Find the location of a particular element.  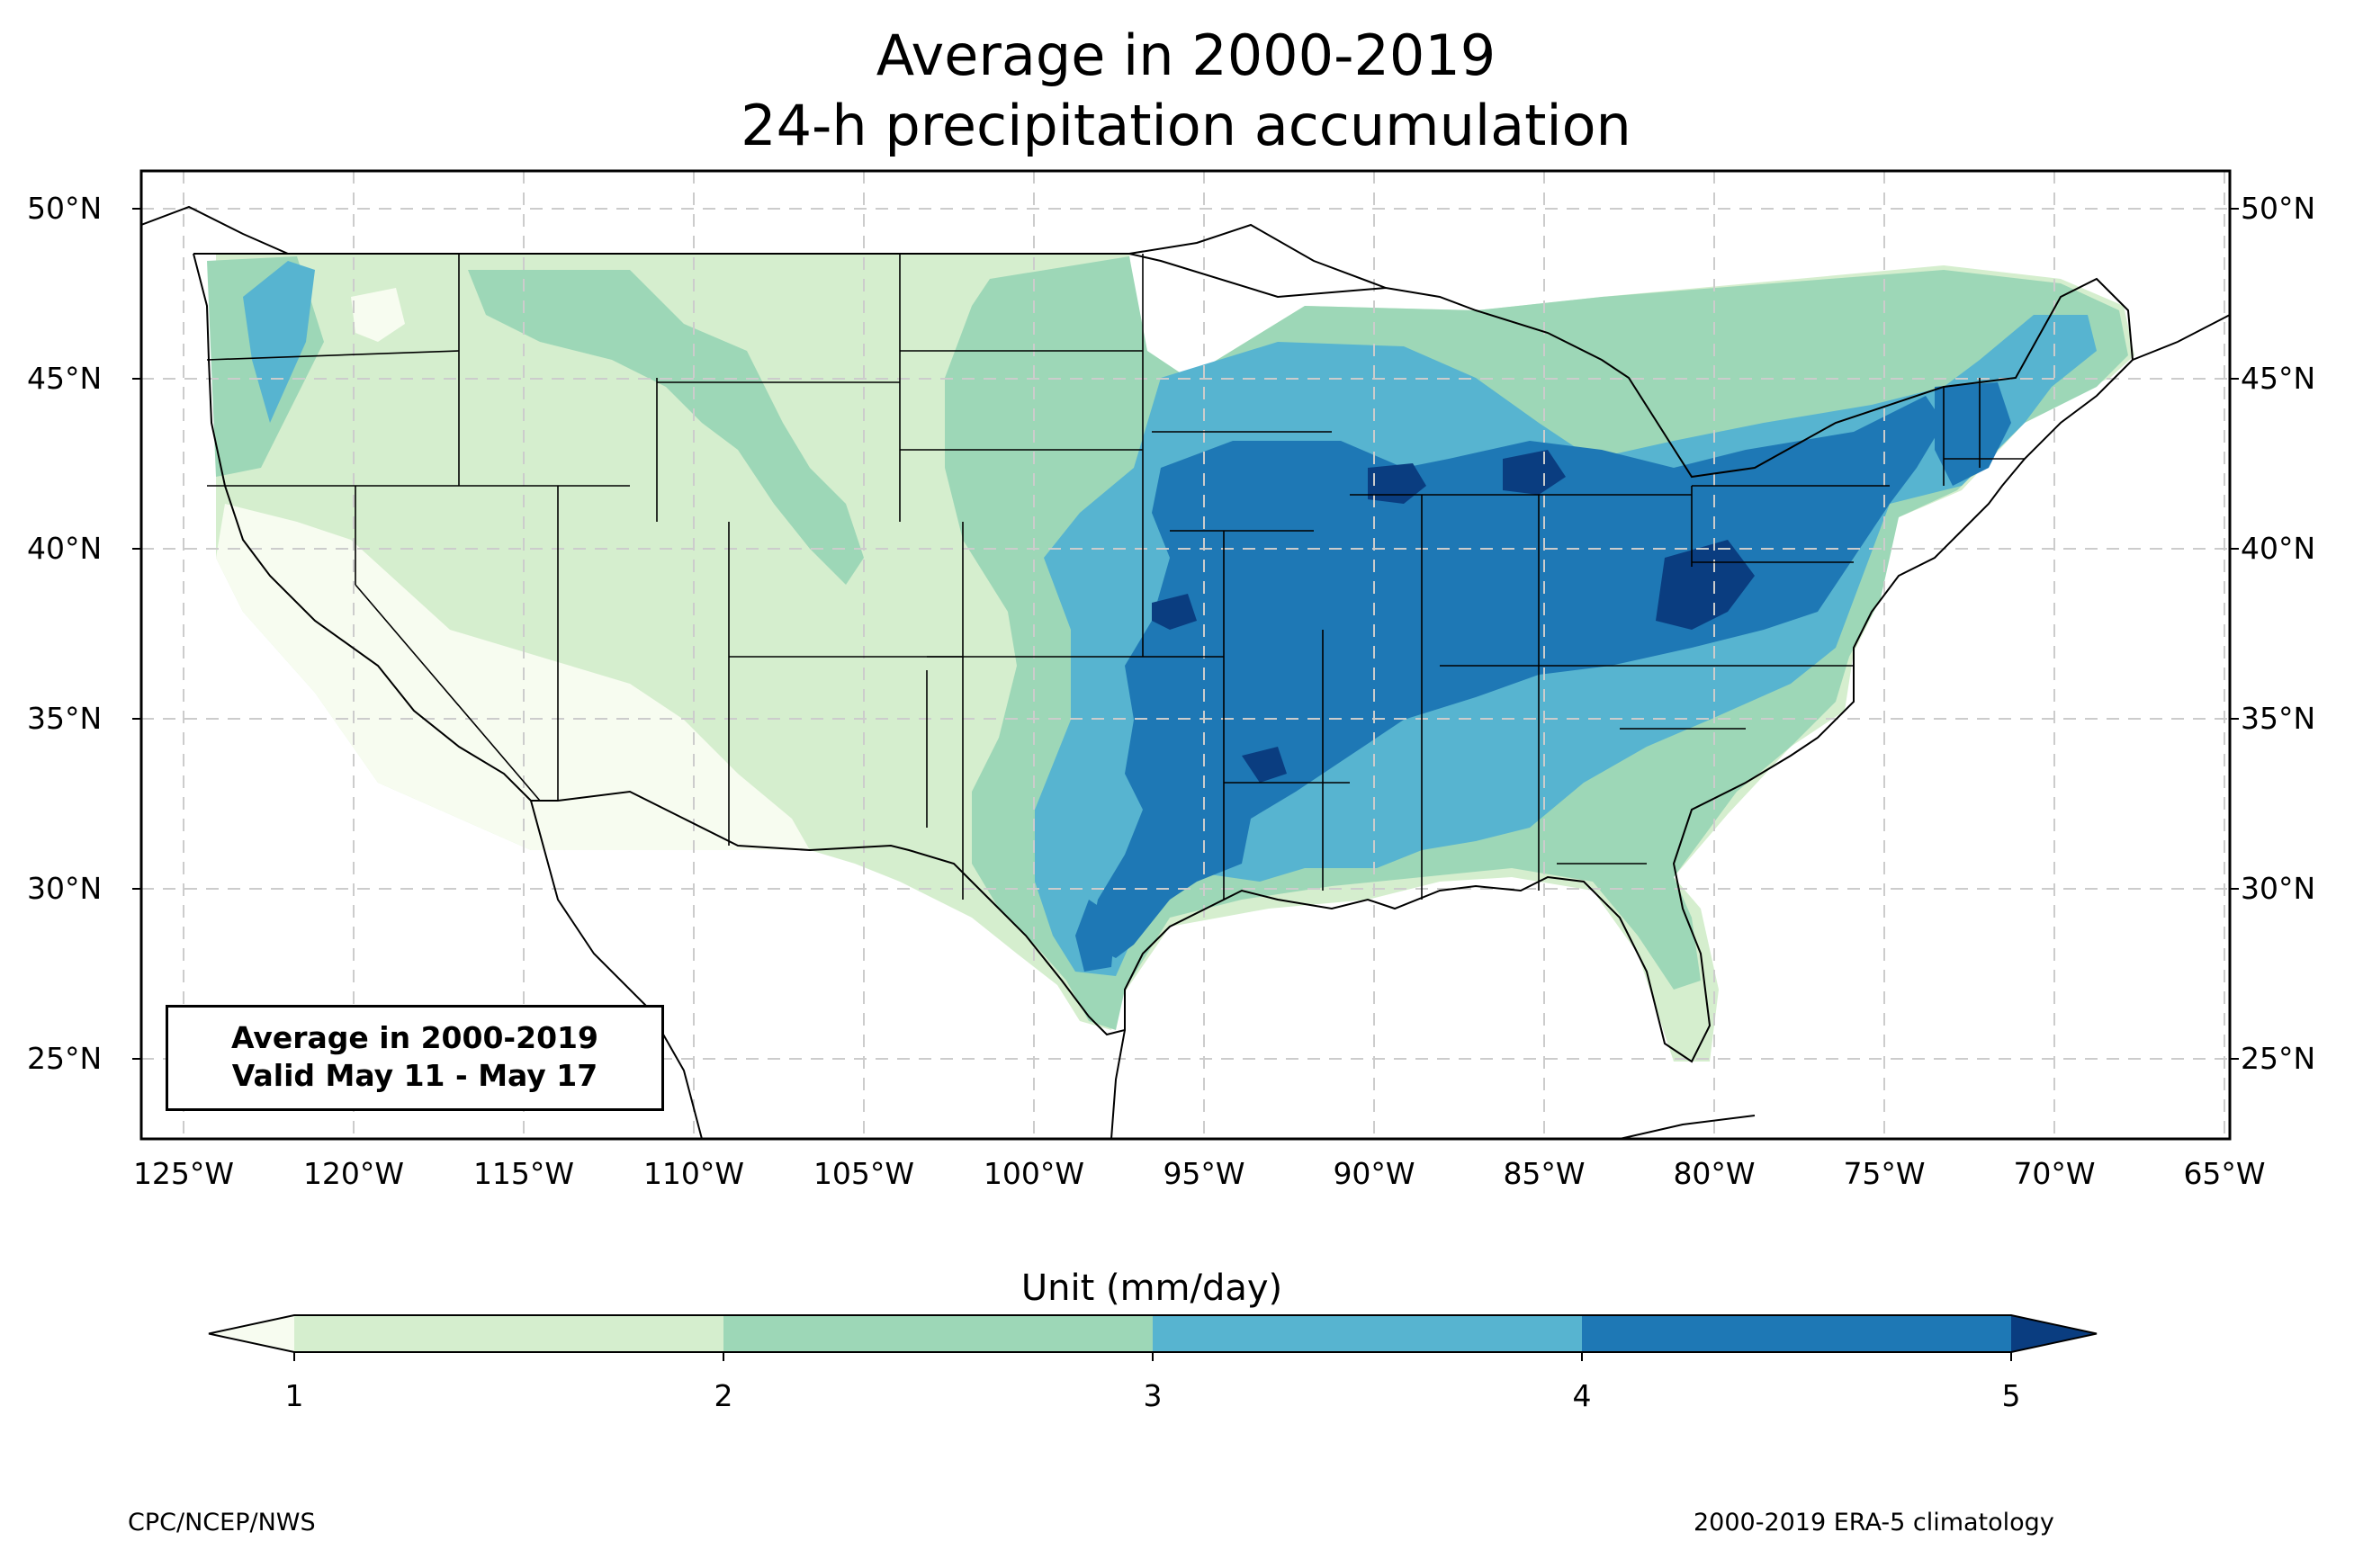

lon-label-115w: 115°W is located at coordinates (523, 1173).